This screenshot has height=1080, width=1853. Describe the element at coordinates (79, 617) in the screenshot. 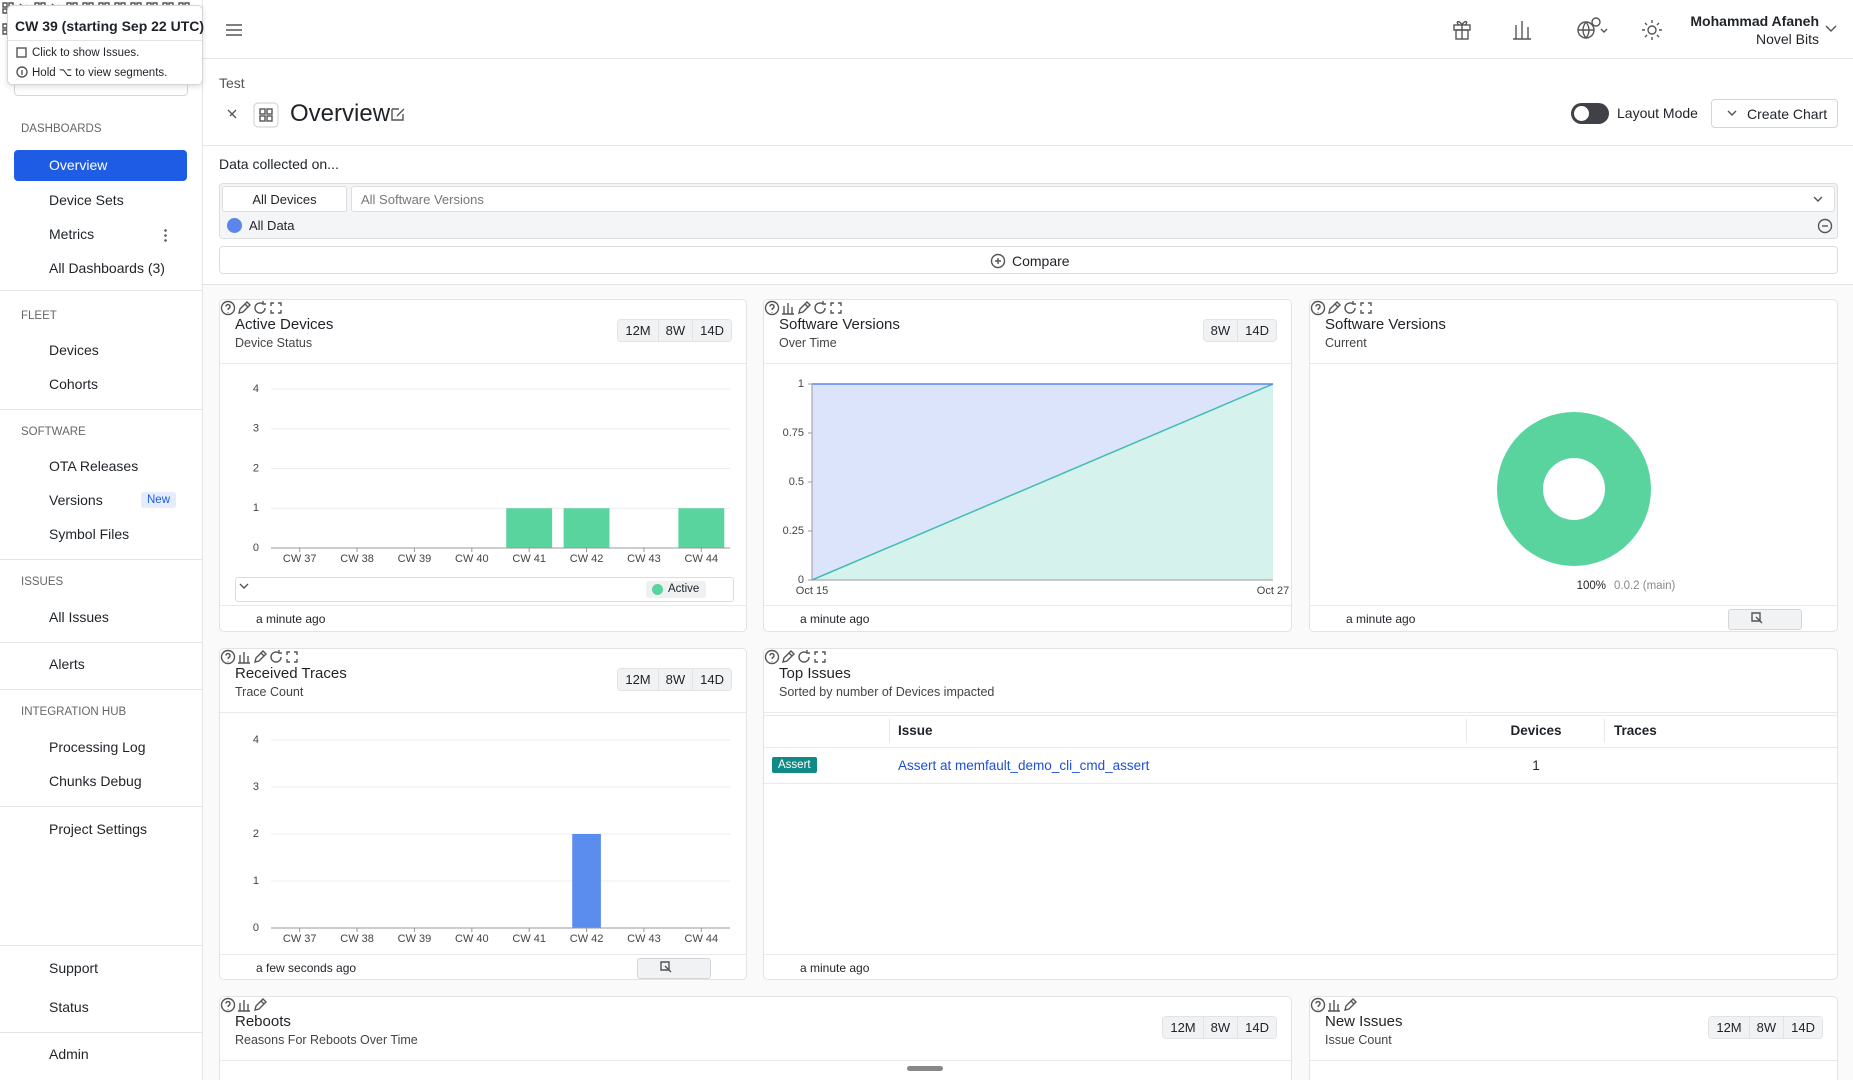

I see `nav-item: All Issues` at that location.